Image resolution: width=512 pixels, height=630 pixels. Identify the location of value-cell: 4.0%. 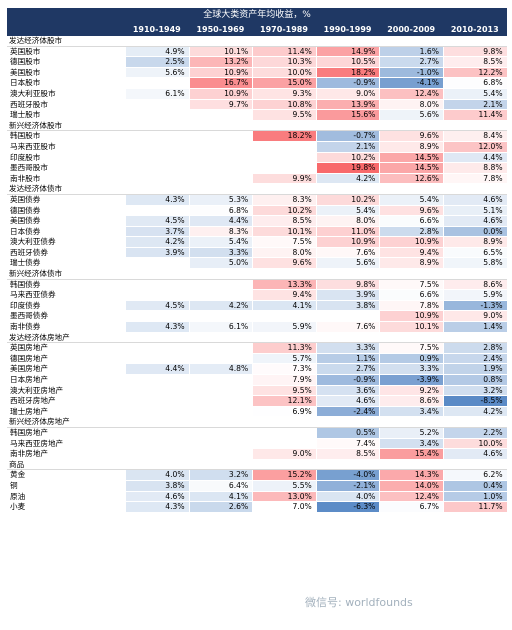
(347, 496).